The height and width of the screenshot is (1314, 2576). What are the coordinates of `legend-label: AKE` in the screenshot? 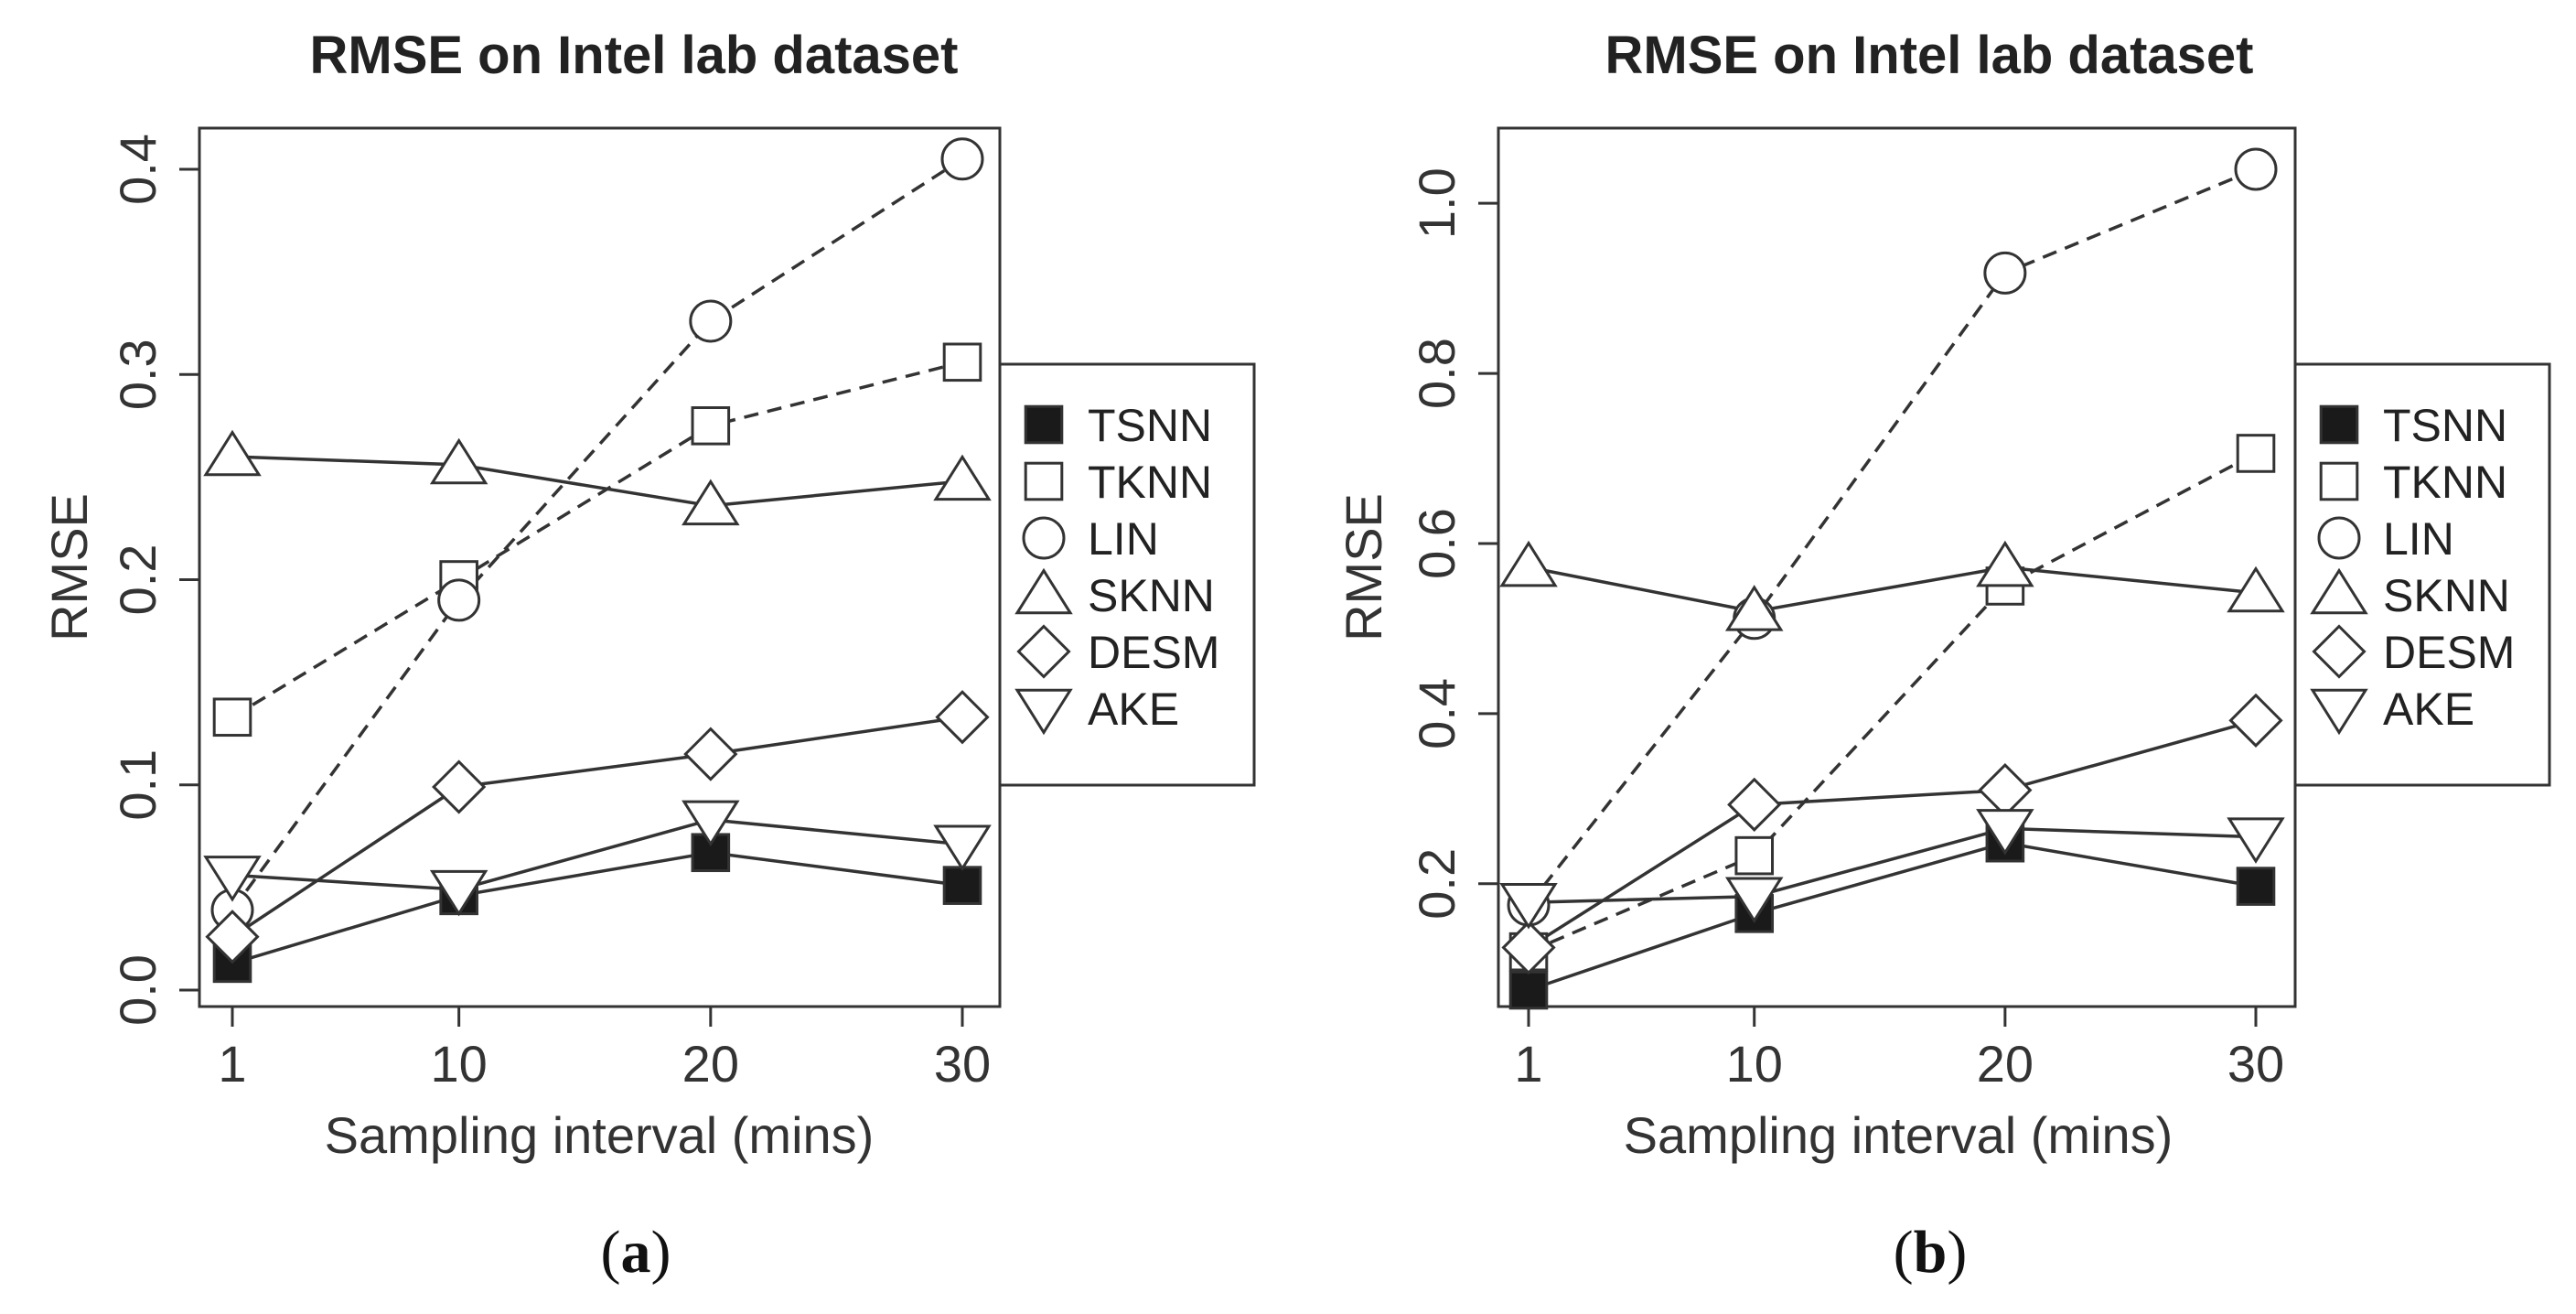 It's located at (1133, 709).